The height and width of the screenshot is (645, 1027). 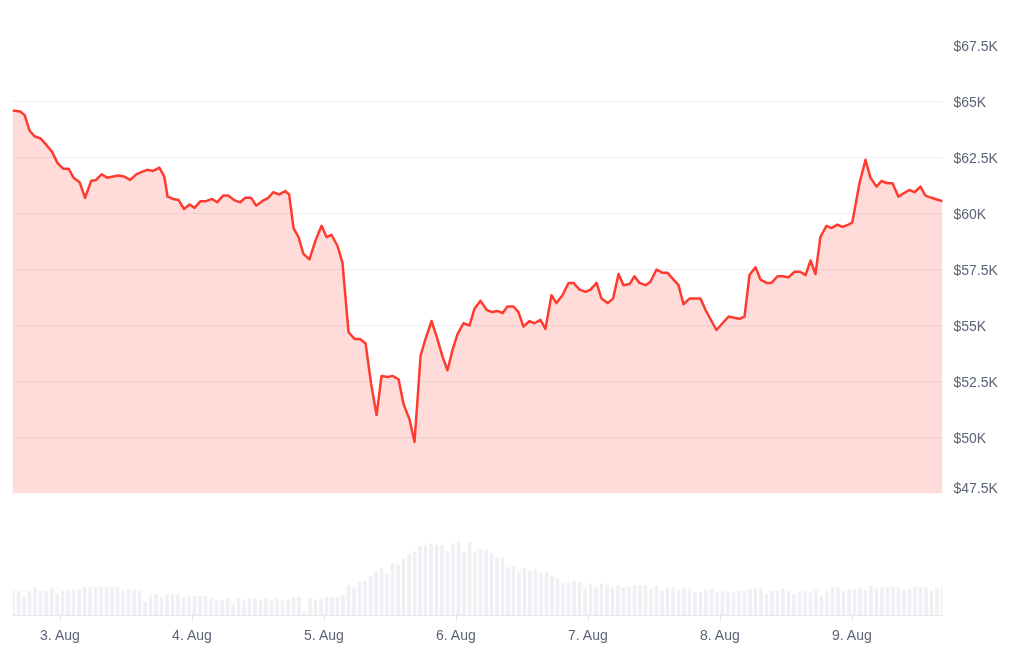 I want to click on y-tick-label: $62.5K, so click(x=976, y=157).